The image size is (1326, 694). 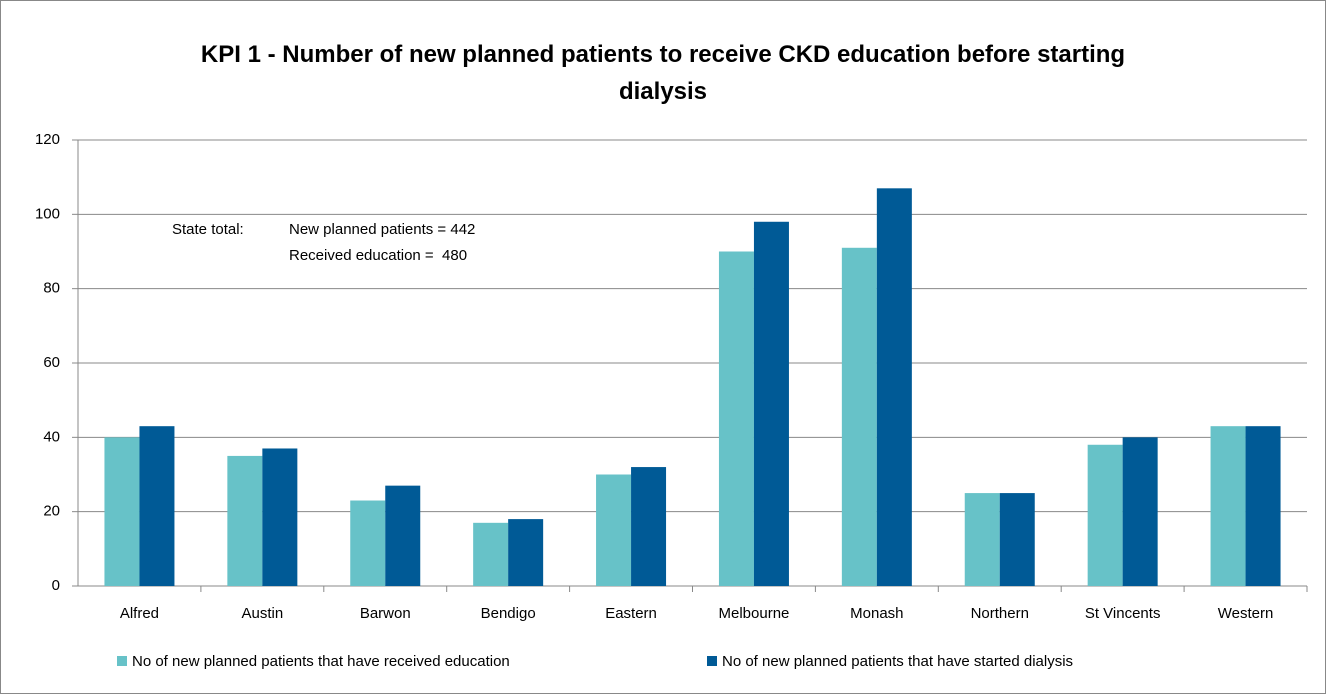 I want to click on y-tick-label: 40, so click(x=51, y=436).